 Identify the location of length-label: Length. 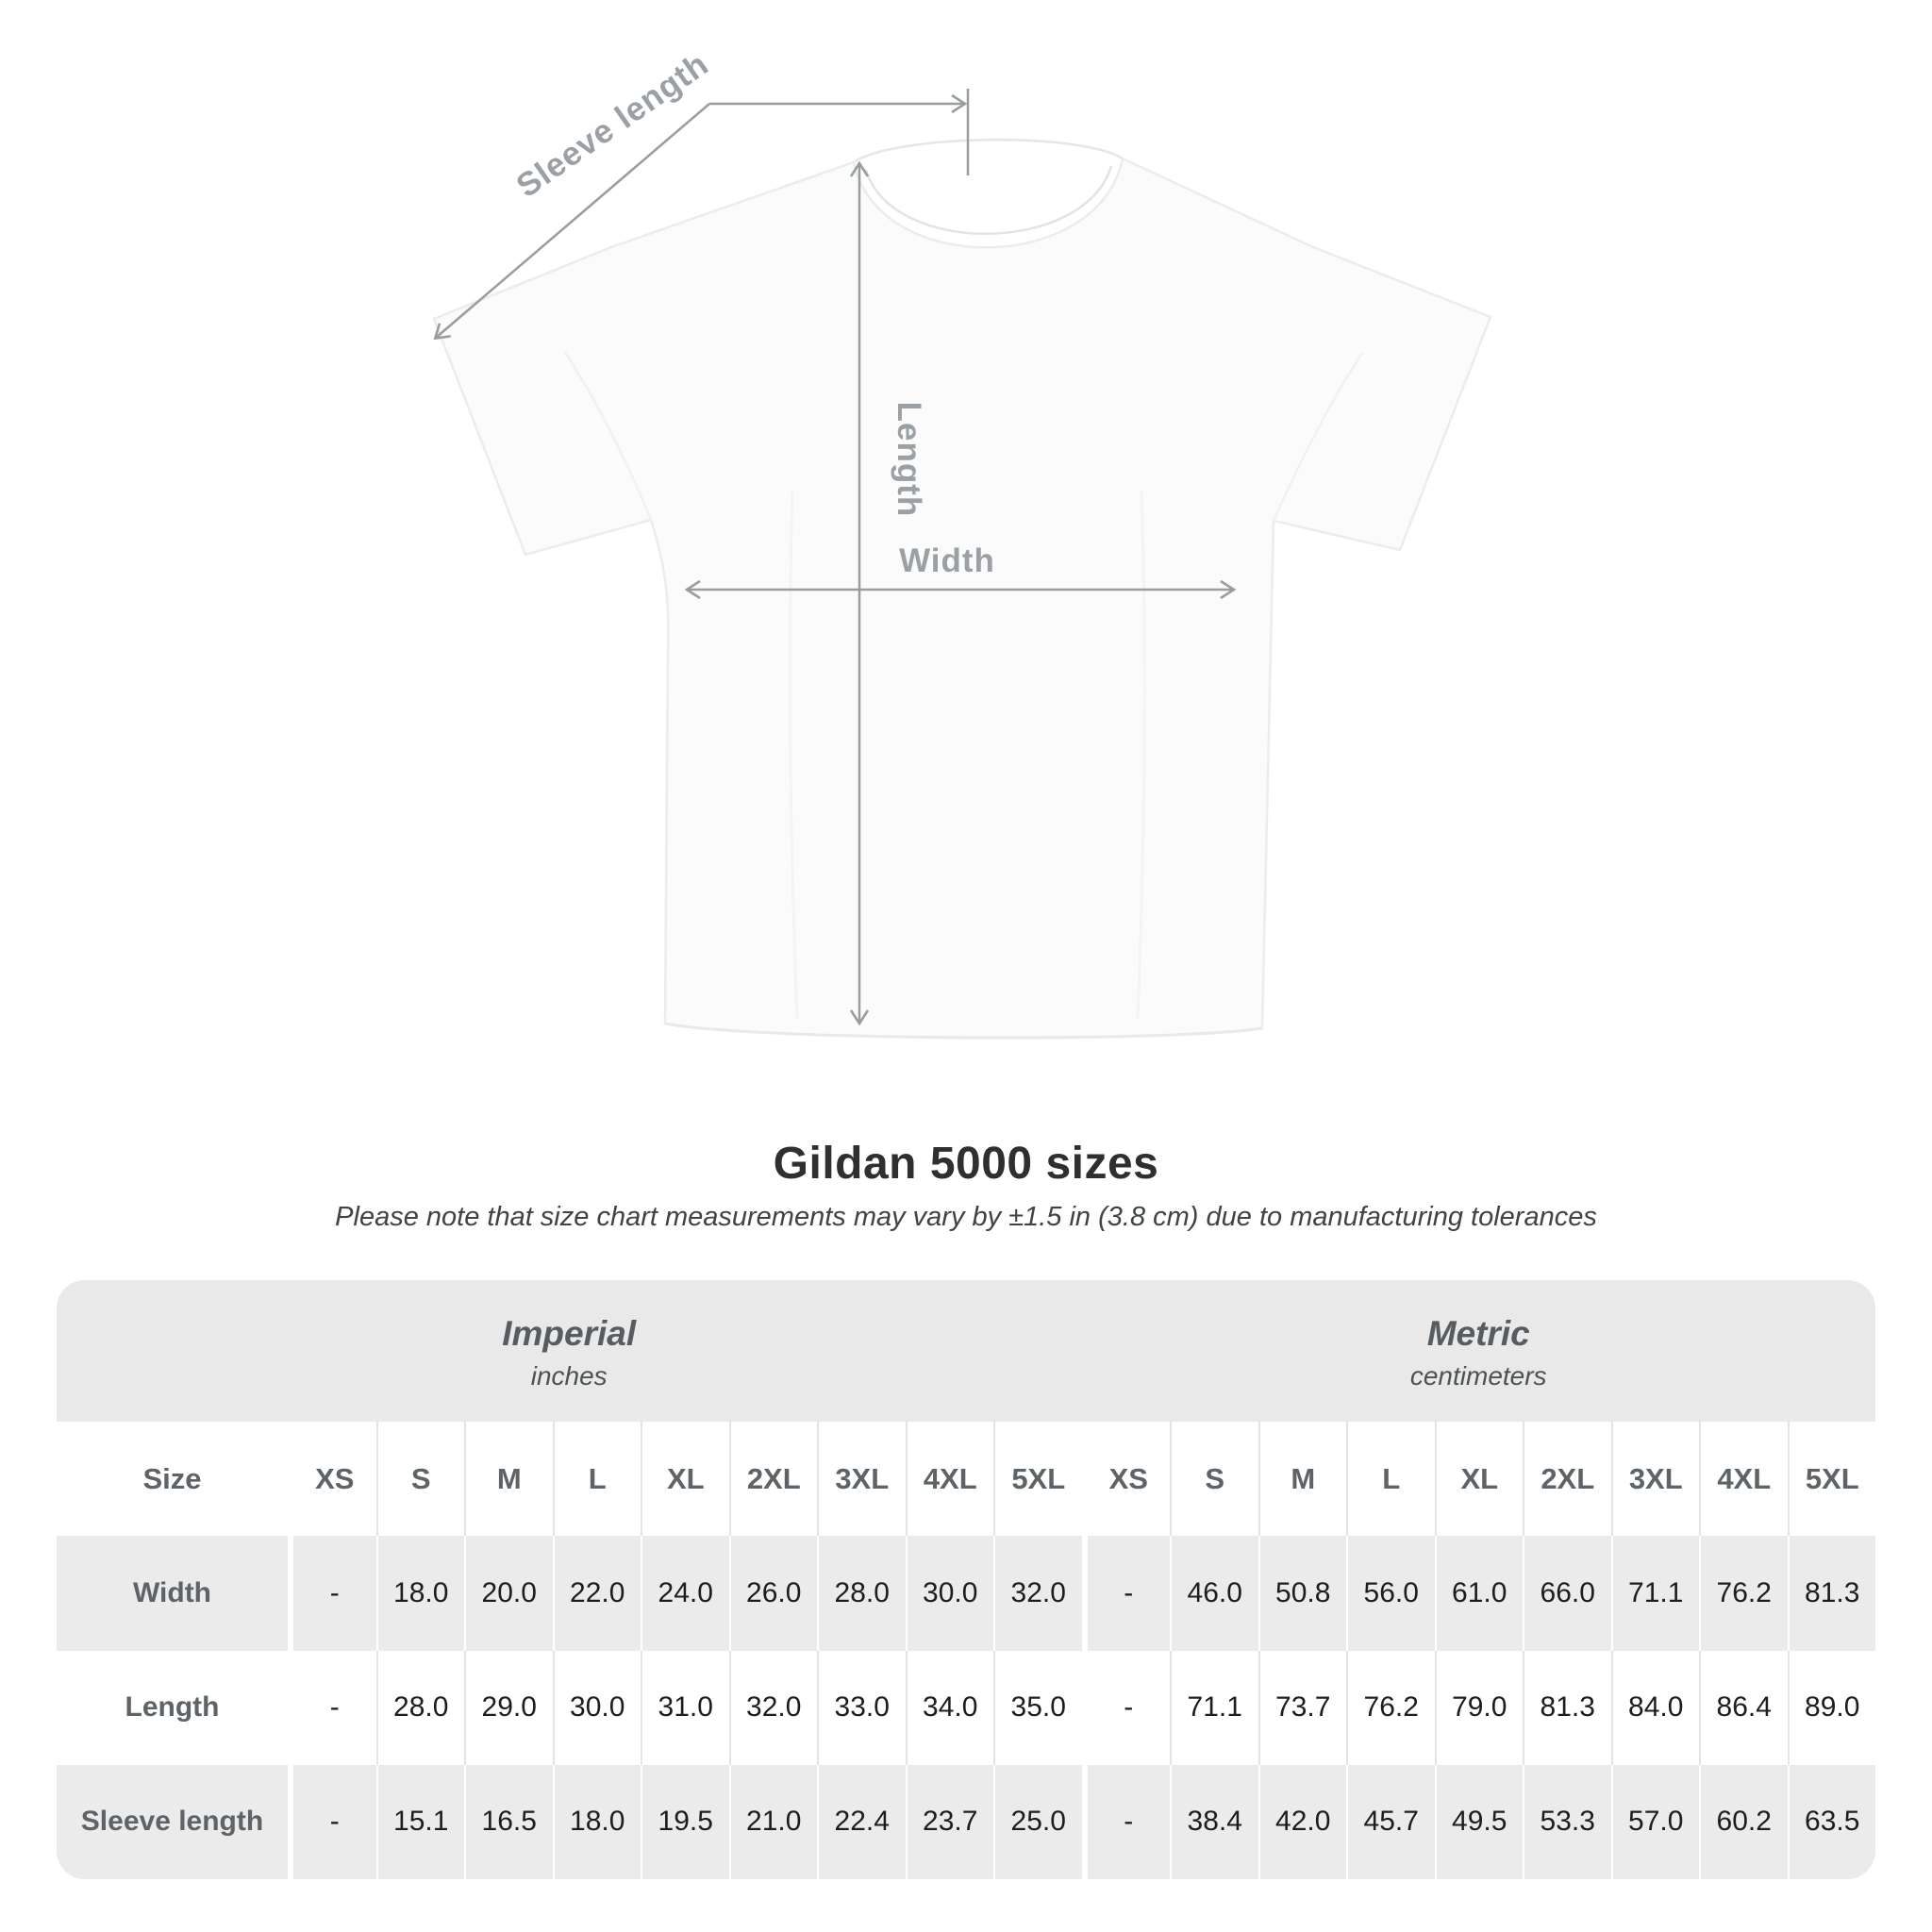
(909, 460).